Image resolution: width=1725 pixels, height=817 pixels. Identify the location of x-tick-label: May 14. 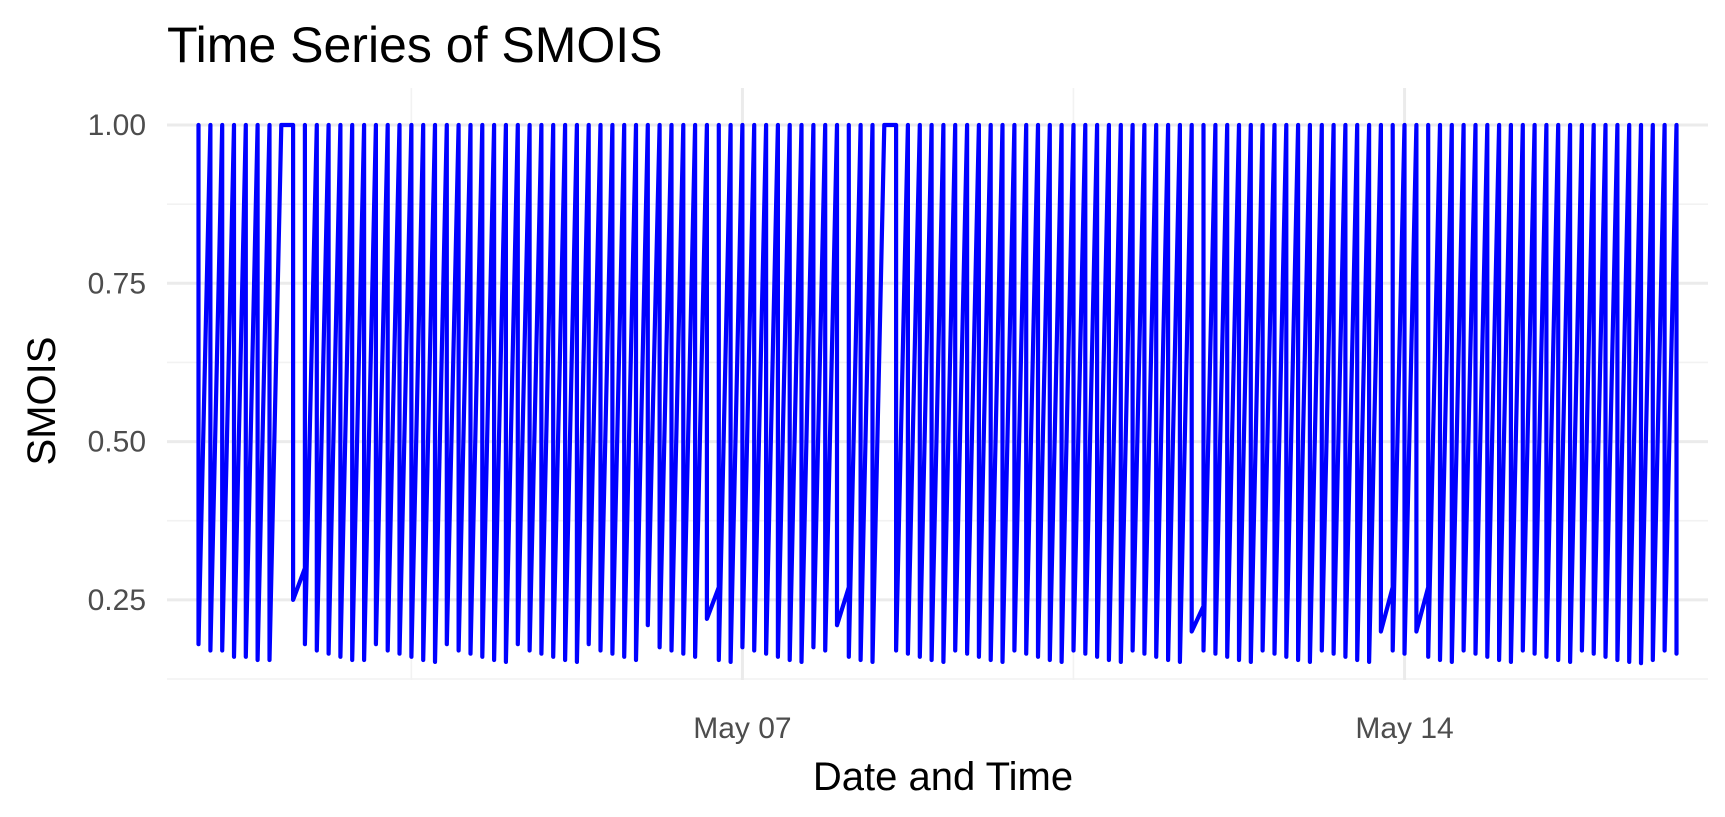
(1404, 728).